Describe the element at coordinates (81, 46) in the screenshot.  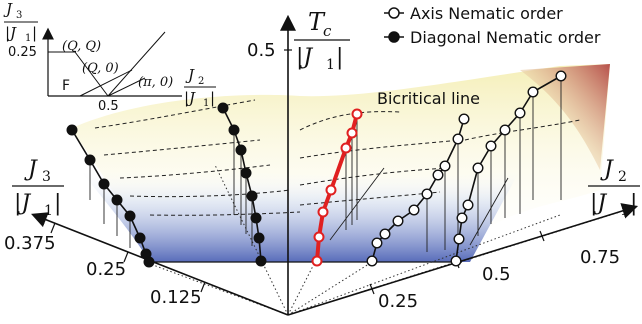
I see `inset-phase-QQ: (Q, Q)` at that location.